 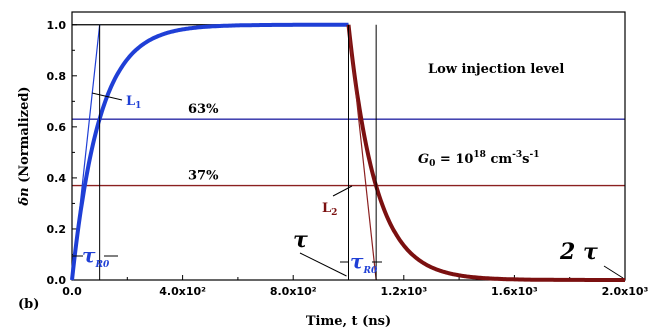 What do you see at coordinates (478, 159) in the screenshot?
I see `generation-rate-label: G0 = 1018 cm-3s-1` at bounding box center [478, 159].